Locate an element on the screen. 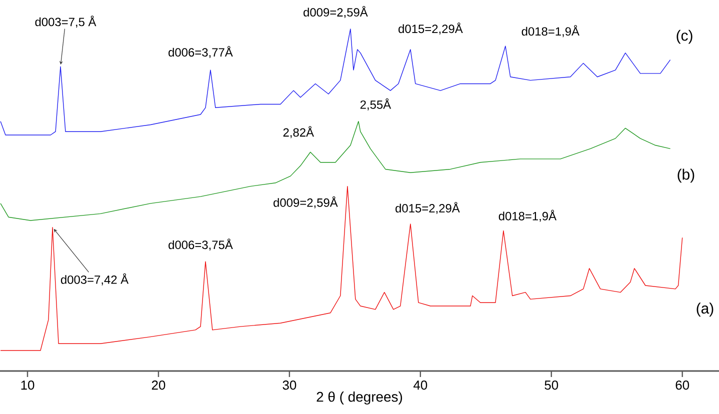 The width and height of the screenshot is (719, 414). annotation: 2,55Å is located at coordinates (376, 104).